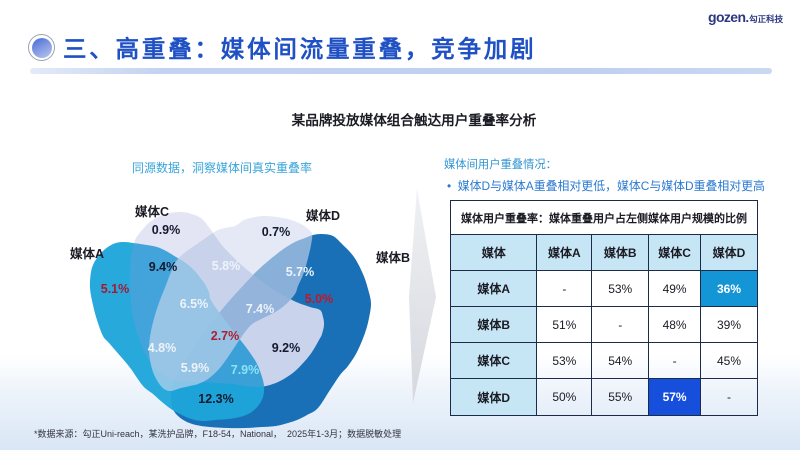 Image resolution: width=800 pixels, height=450 pixels. What do you see at coordinates (276, 232) in the screenshot?
I see `svg-text: 0.7%` at bounding box center [276, 232].